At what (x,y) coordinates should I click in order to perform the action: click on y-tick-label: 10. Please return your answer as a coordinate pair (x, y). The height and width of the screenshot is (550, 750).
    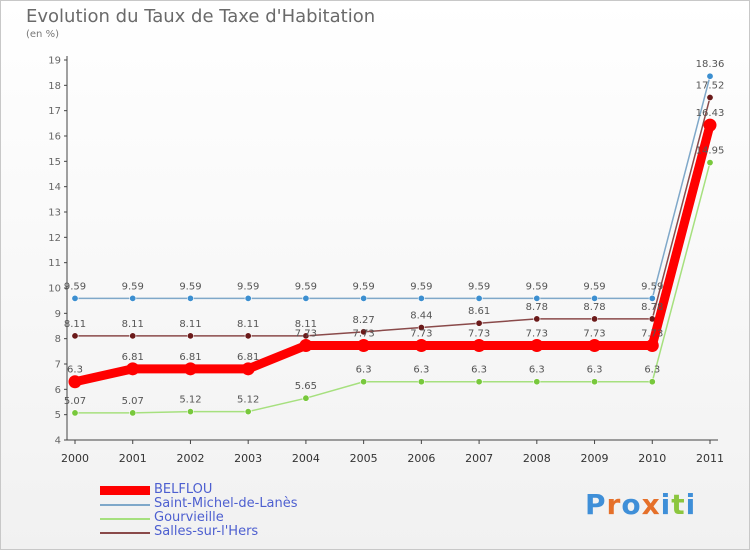
    Looking at the image, I should click on (54, 289).